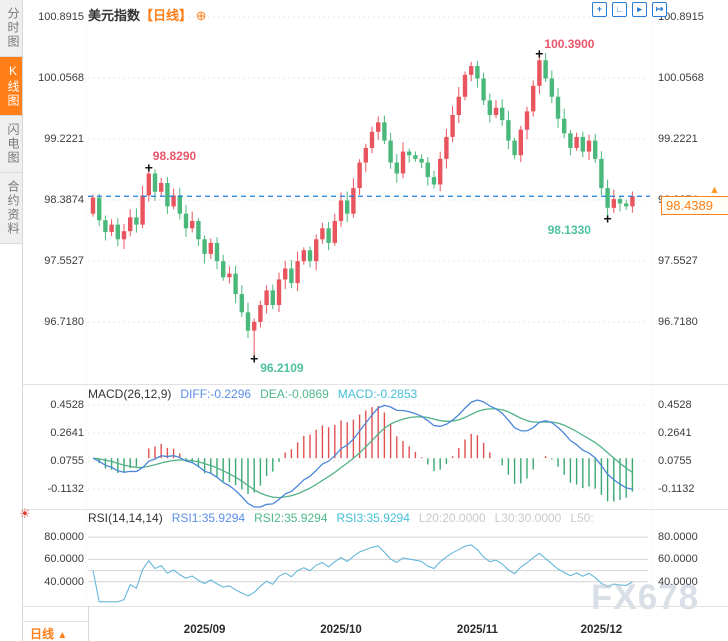 This screenshot has width=728, height=641. I want to click on crosshair-icon: +, so click(599, 9).